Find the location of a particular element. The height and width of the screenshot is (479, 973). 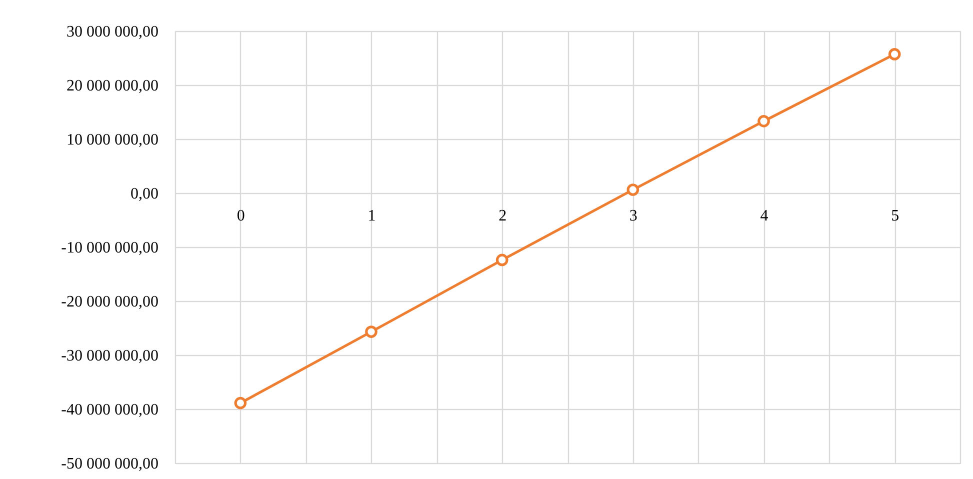

x-tick-label: 0 is located at coordinates (240, 216).